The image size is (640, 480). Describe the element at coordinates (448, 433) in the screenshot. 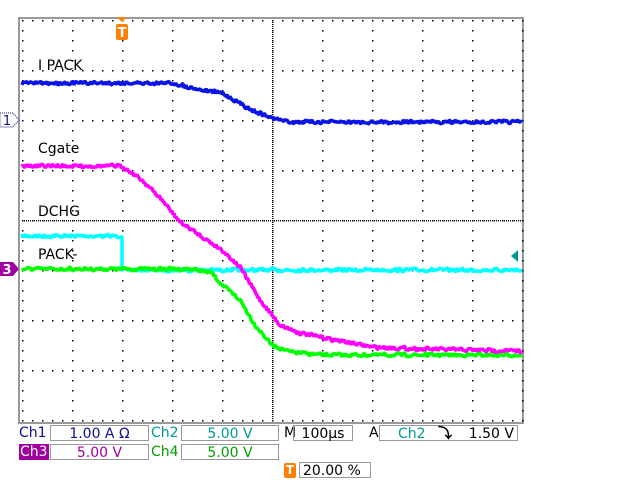

I see `trigger-settings: Ch2 ⤵ 1.50 V` at that location.